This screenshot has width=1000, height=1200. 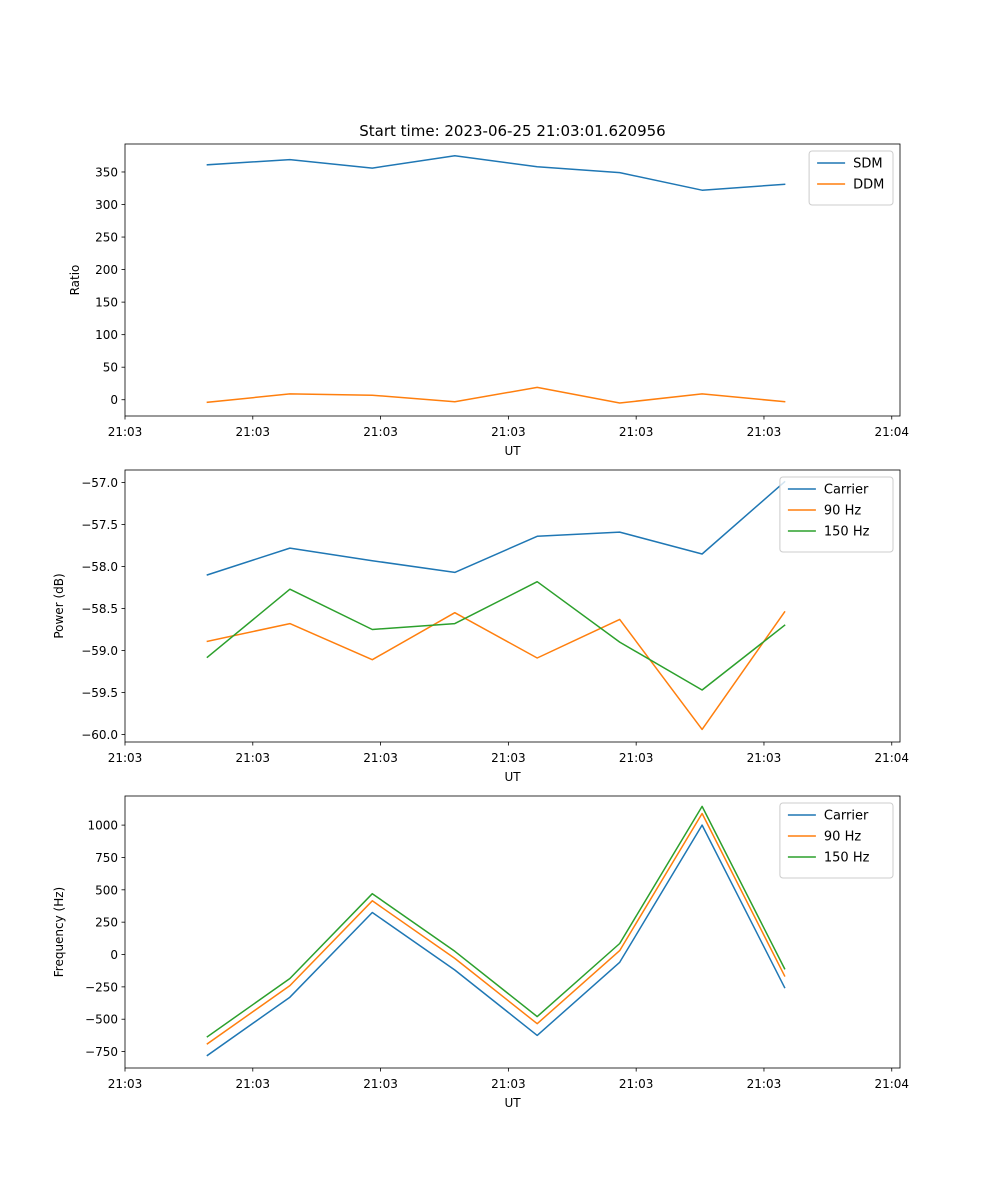 What do you see at coordinates (99, 609) in the screenshot?
I see `y-tick-label: −58.5` at bounding box center [99, 609].